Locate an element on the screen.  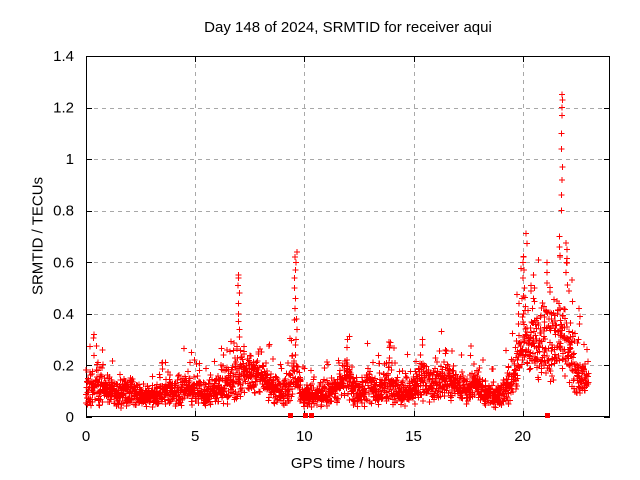
y-tick-label: 1.4 is located at coordinates (63, 56).